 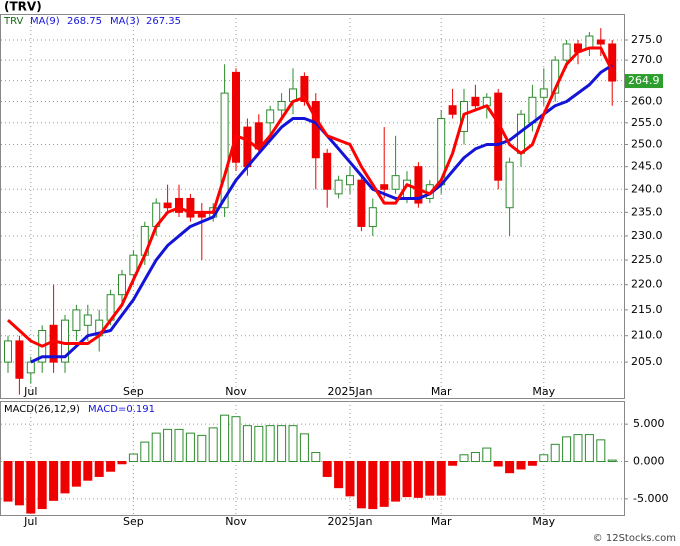 I want to click on x-tick-label: Sep, so click(x=133, y=391).